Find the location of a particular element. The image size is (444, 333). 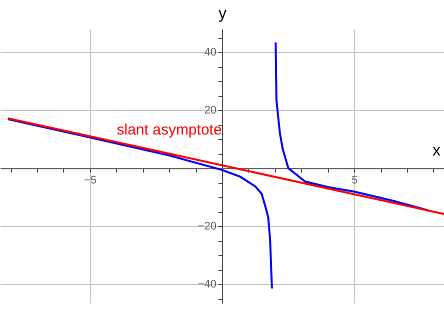

series-label: slant asymptote is located at coordinates (169, 130).